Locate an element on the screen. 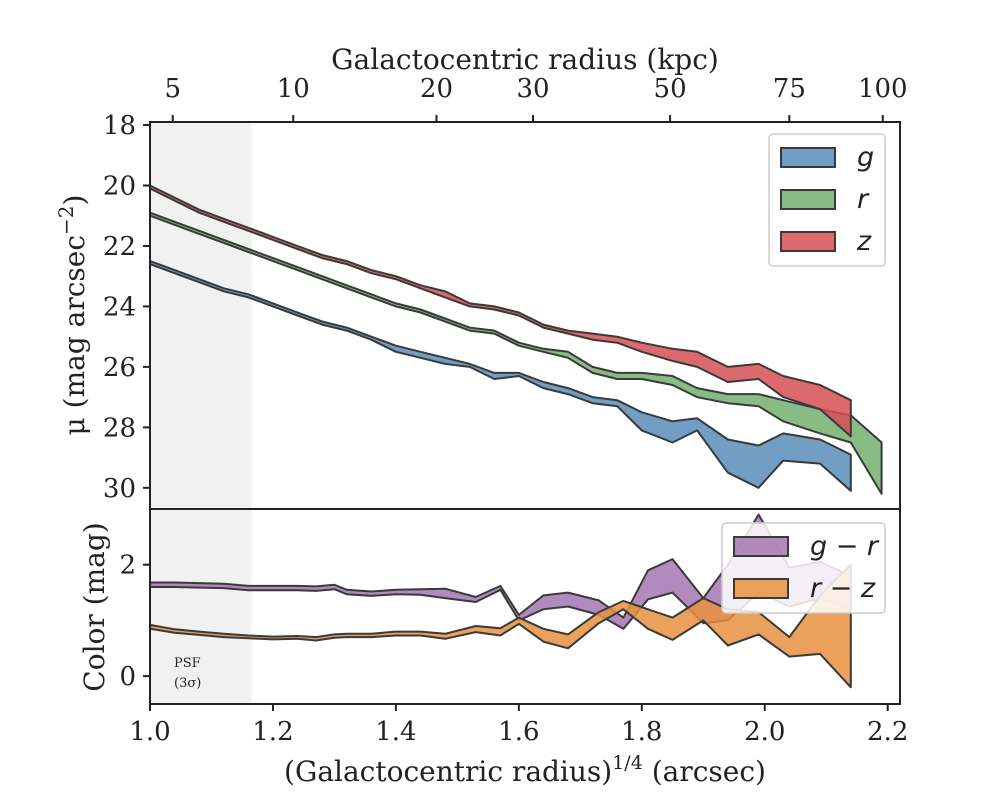 The height and width of the screenshot is (800, 1000). band-r-z is located at coordinates (501, 626).